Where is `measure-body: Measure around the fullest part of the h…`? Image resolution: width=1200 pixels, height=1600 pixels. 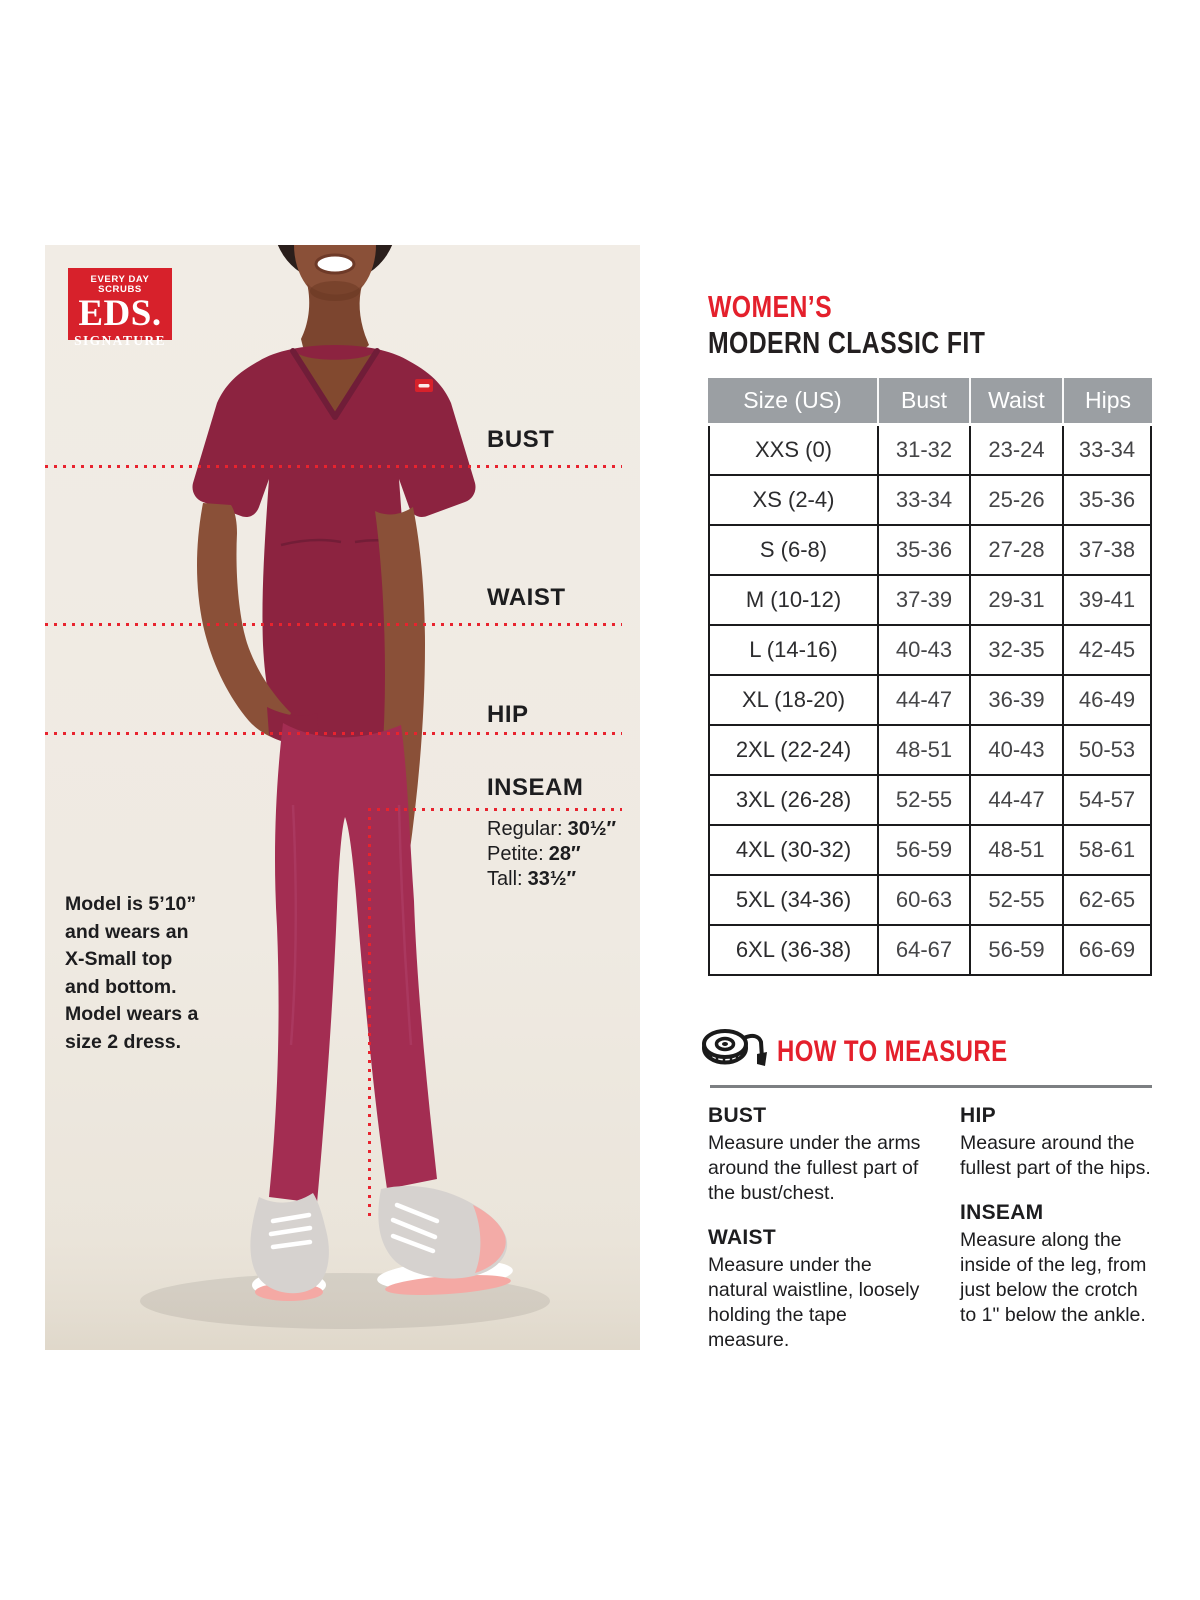
measure-body: Measure around the fullest part of the h… is located at coordinates (1055, 1155).